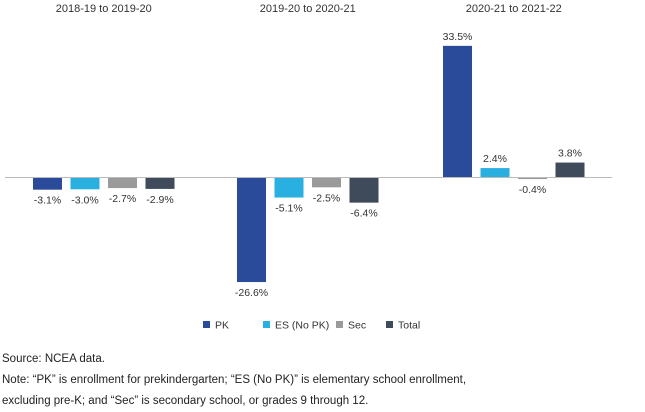 The image size is (645, 412). Describe the element at coordinates (532, 190) in the screenshot. I see `data-label-sec-2020-21-to-2021-22: -0.4%` at that location.